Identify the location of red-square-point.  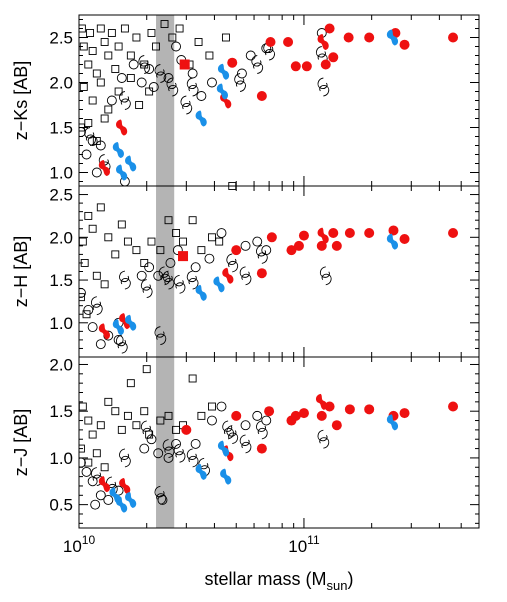
(184, 64).